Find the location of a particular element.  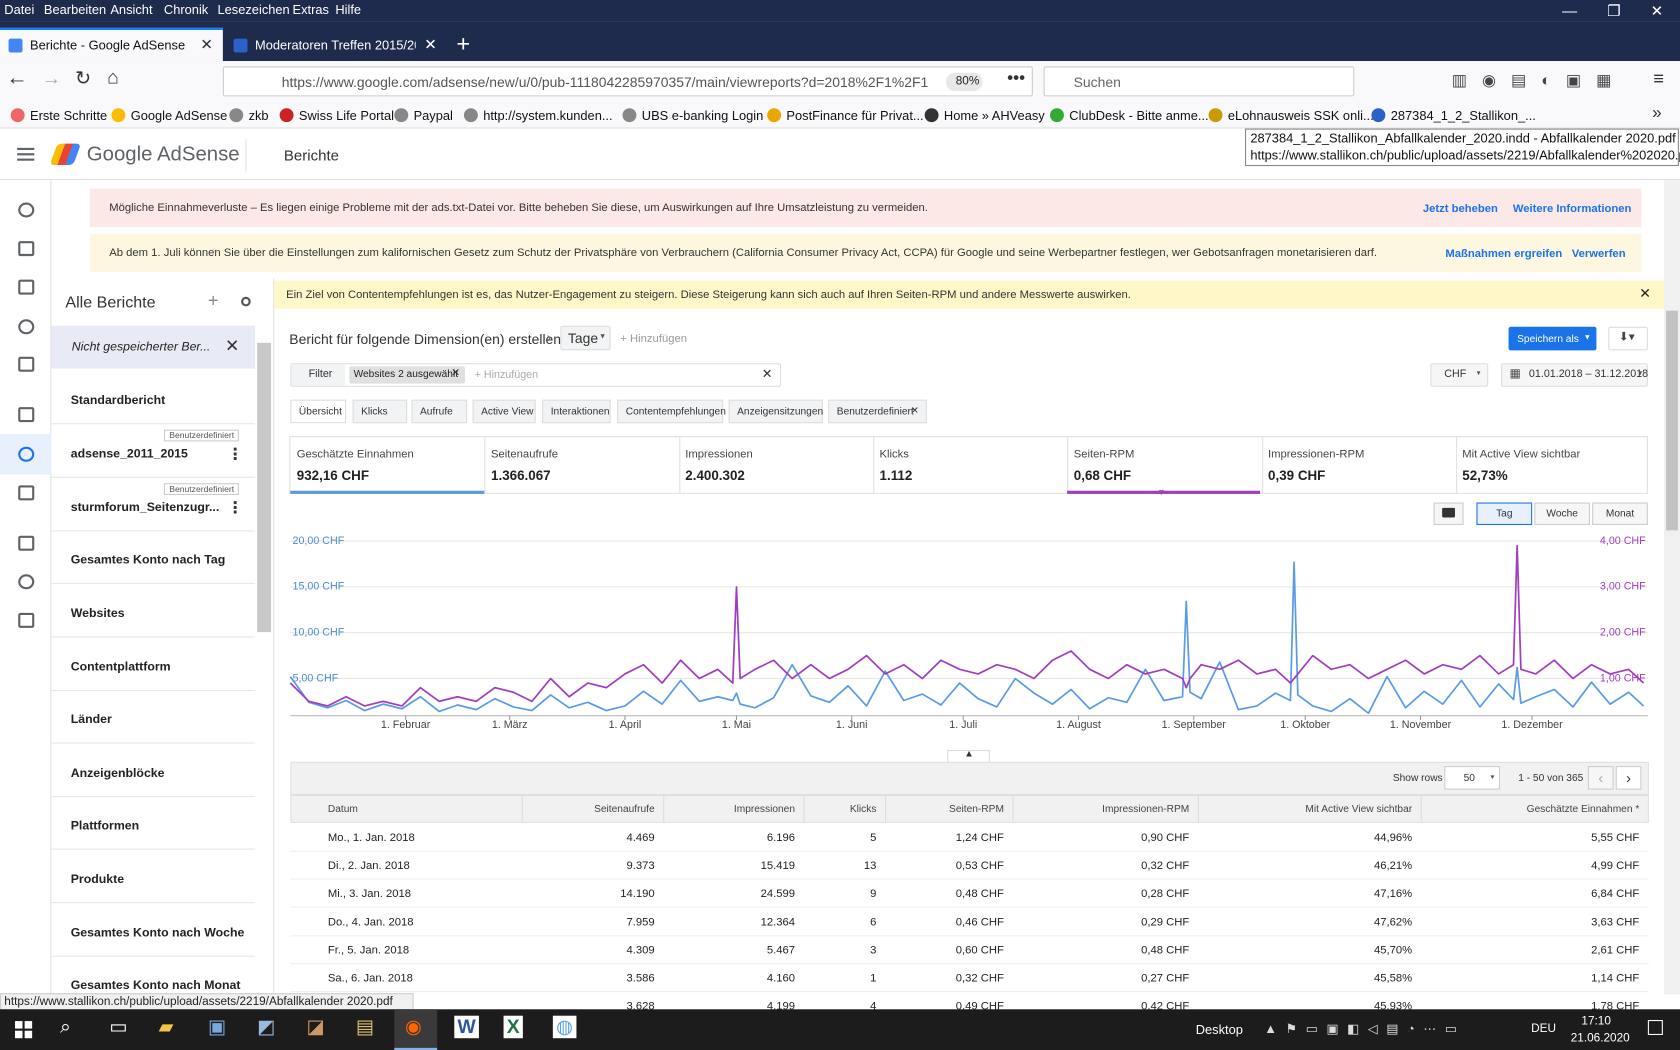

alert-action: Jetzt beheben is located at coordinates (1460, 209).